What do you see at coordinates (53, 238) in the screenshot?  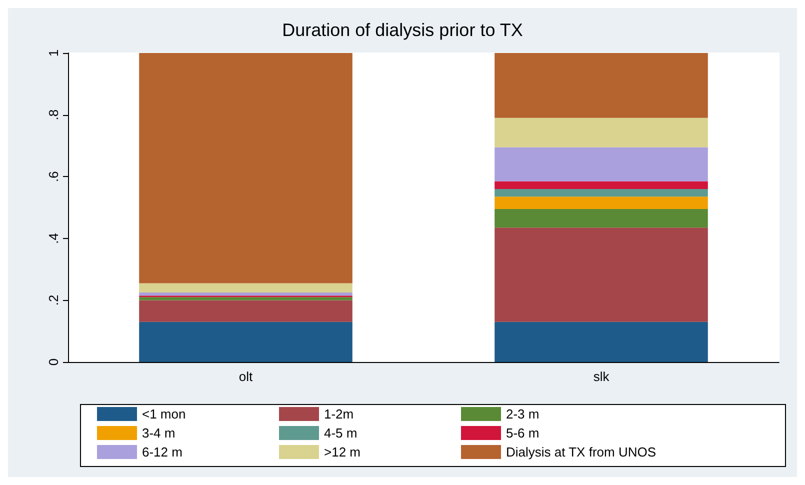 I see `y-tick-label: .4` at bounding box center [53, 238].